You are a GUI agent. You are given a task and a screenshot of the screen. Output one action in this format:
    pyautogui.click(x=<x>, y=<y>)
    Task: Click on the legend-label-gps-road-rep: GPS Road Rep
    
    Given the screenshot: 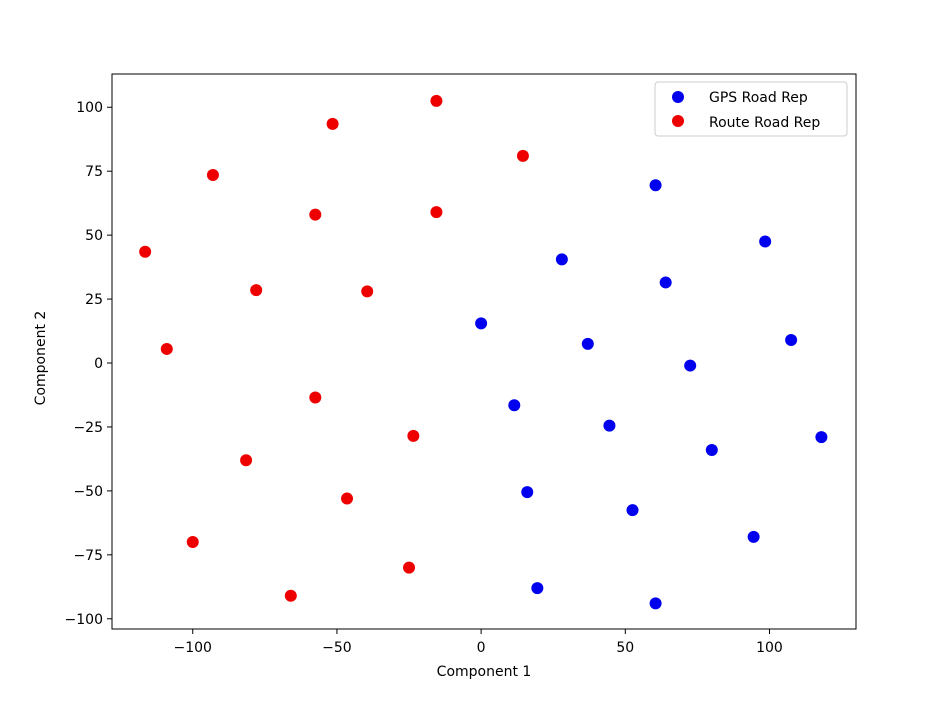 What is the action you would take?
    pyautogui.click(x=758, y=98)
    